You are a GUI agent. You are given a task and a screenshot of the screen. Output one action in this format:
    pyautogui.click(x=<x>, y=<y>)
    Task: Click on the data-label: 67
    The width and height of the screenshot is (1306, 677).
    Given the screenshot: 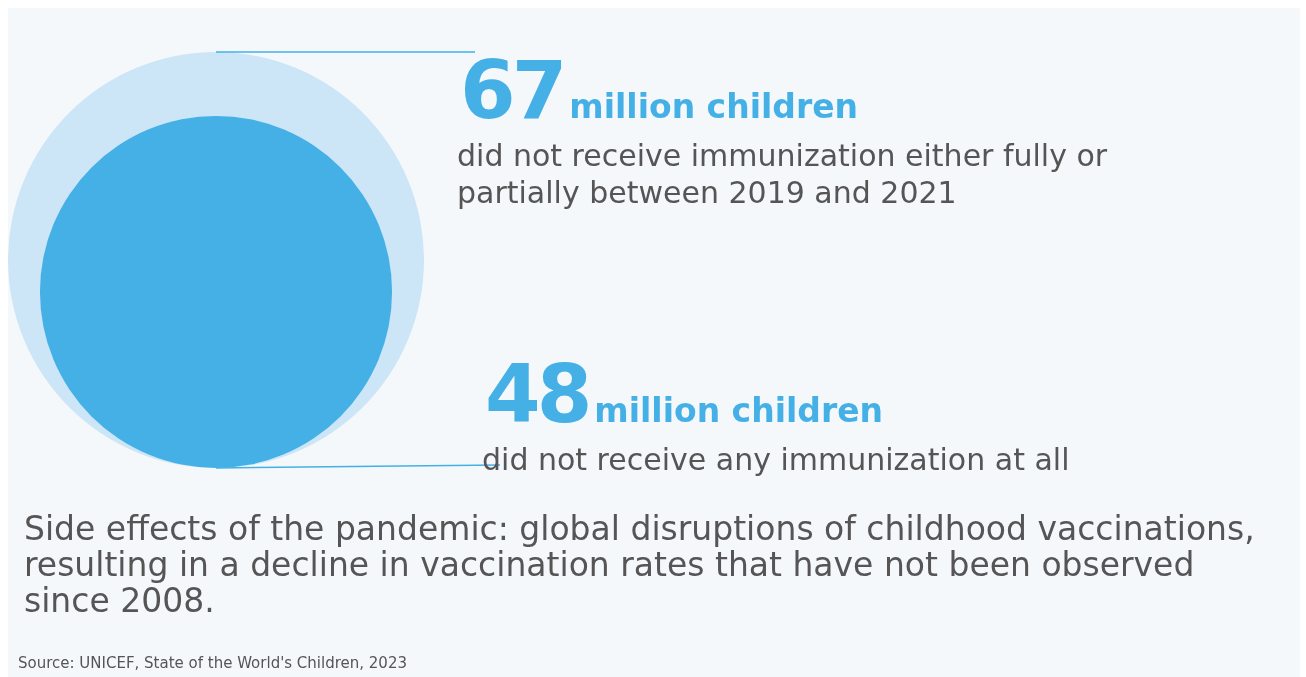 What is the action you would take?
    pyautogui.click(x=512, y=90)
    